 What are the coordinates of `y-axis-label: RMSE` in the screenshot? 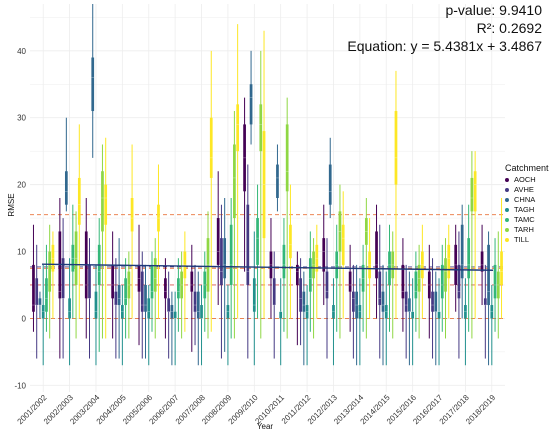 It's located at (11, 204).